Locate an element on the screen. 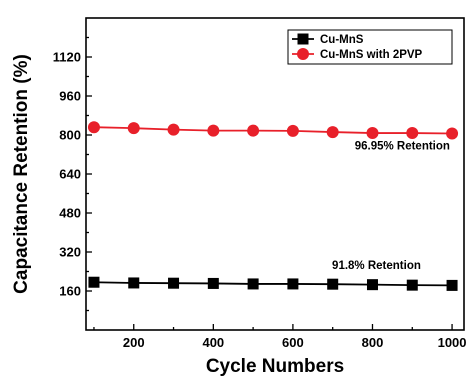  y-axis-title: Capacitance Retention (%) is located at coordinates (21, 174).